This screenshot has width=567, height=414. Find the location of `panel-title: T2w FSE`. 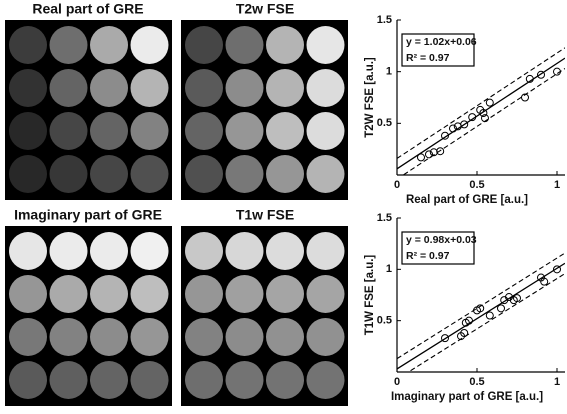

panel-title: T2w FSE is located at coordinates (265, 9).